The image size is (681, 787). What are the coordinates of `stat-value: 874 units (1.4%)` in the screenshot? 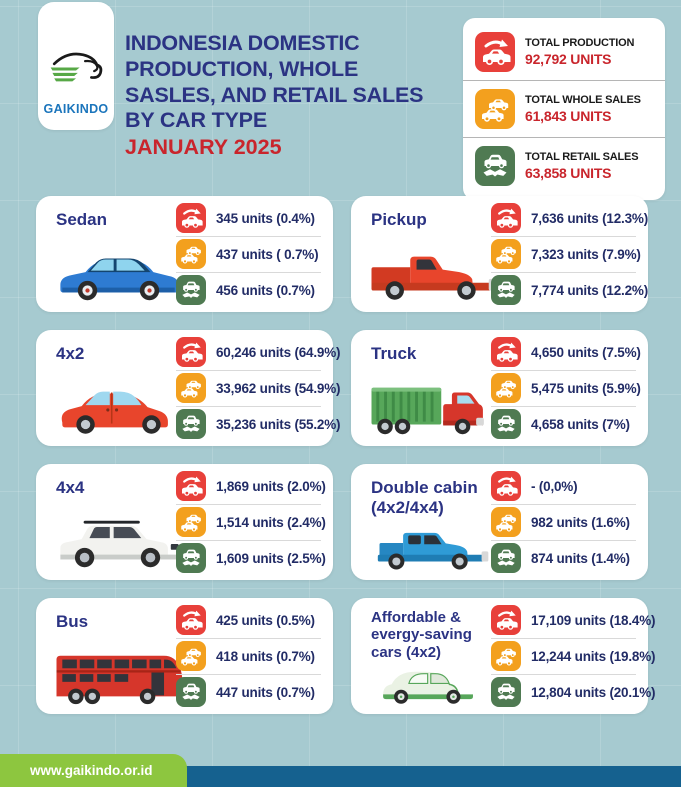 It's located at (580, 558).